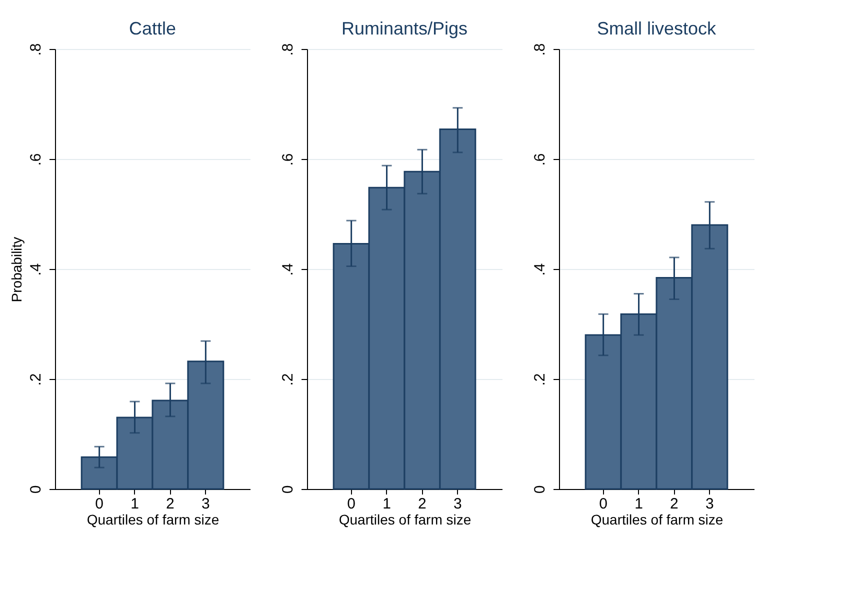 Image resolution: width=841 pixels, height=600 pixels. What do you see at coordinates (404, 28) in the screenshot?
I see `chart-title: Ruminants/Pigs` at bounding box center [404, 28].